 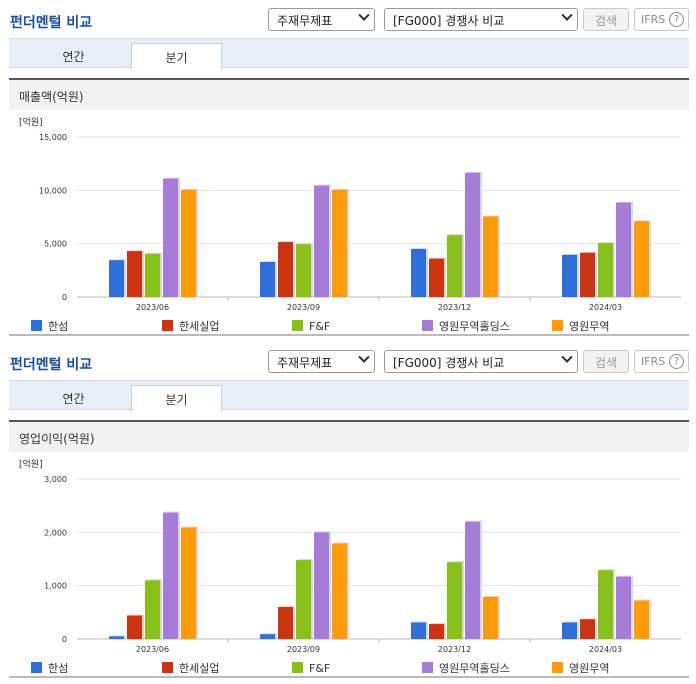 I want to click on metric-title: 영업이익(억원), so click(x=57, y=439).